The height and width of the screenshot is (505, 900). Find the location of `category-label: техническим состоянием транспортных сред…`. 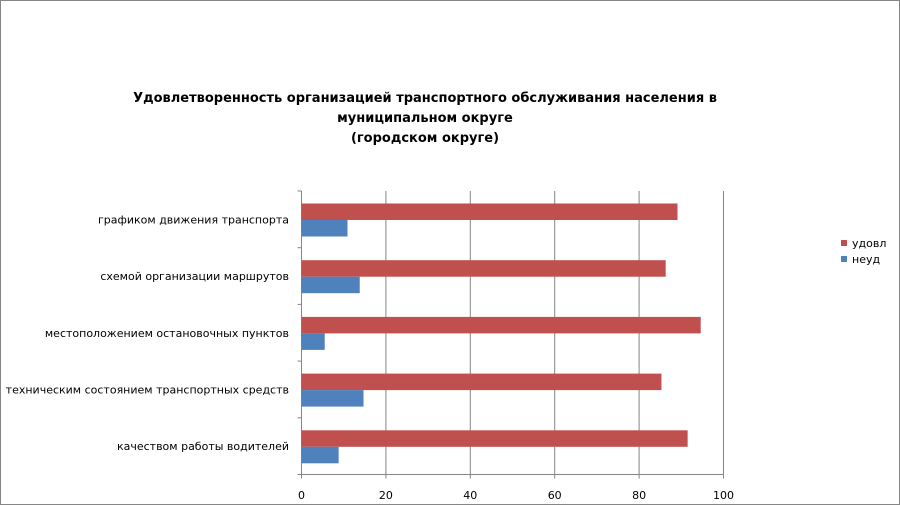

category-label: техническим состоянием транспортных сред… is located at coordinates (147, 389).